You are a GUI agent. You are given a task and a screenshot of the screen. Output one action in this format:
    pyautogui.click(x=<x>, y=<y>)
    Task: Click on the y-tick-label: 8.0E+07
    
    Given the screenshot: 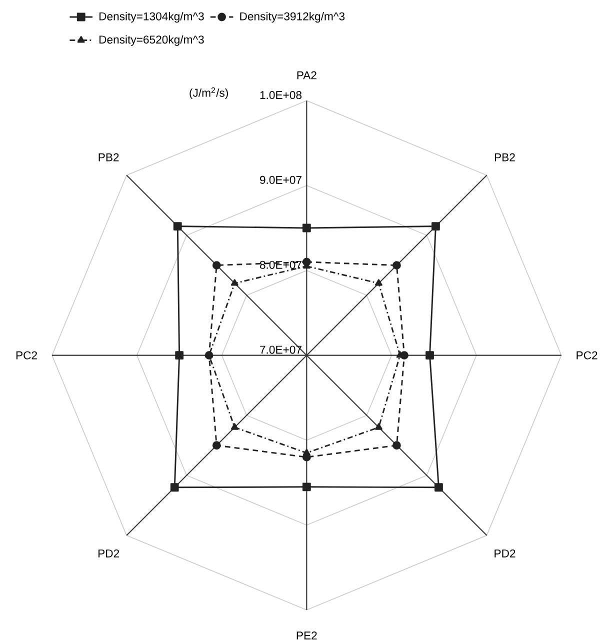 What is the action you would take?
    pyautogui.click(x=281, y=264)
    